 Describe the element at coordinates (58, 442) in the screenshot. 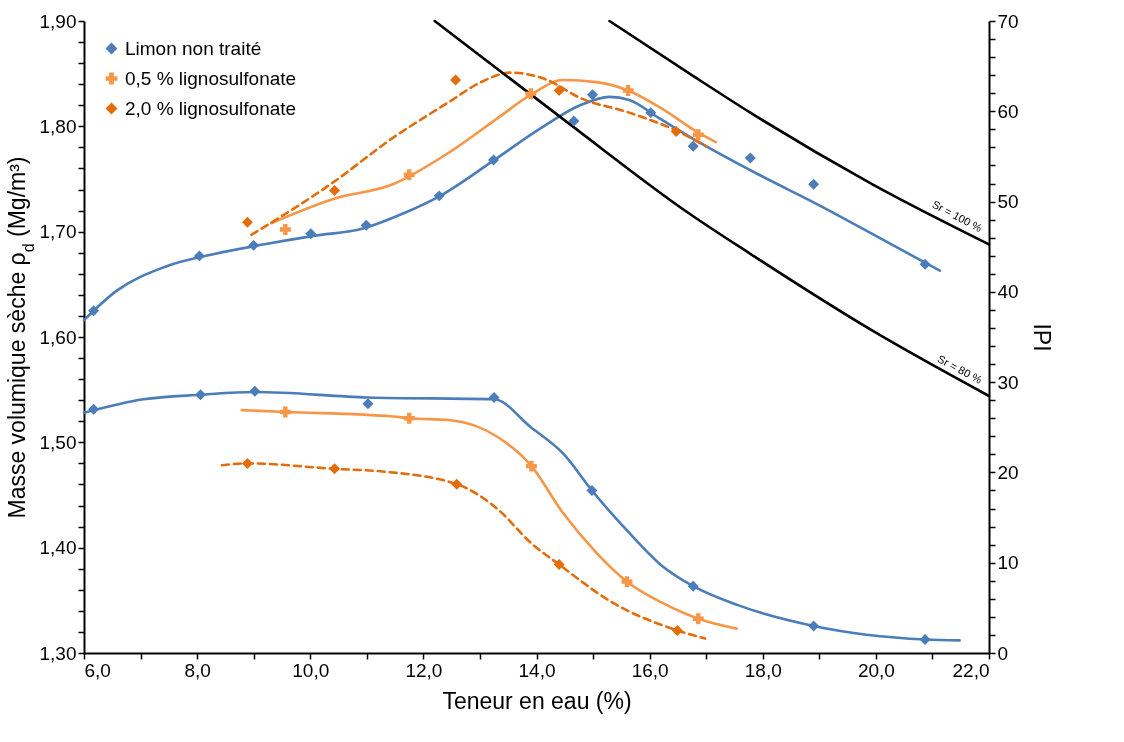

I see `y-tick-label: 1,50` at that location.